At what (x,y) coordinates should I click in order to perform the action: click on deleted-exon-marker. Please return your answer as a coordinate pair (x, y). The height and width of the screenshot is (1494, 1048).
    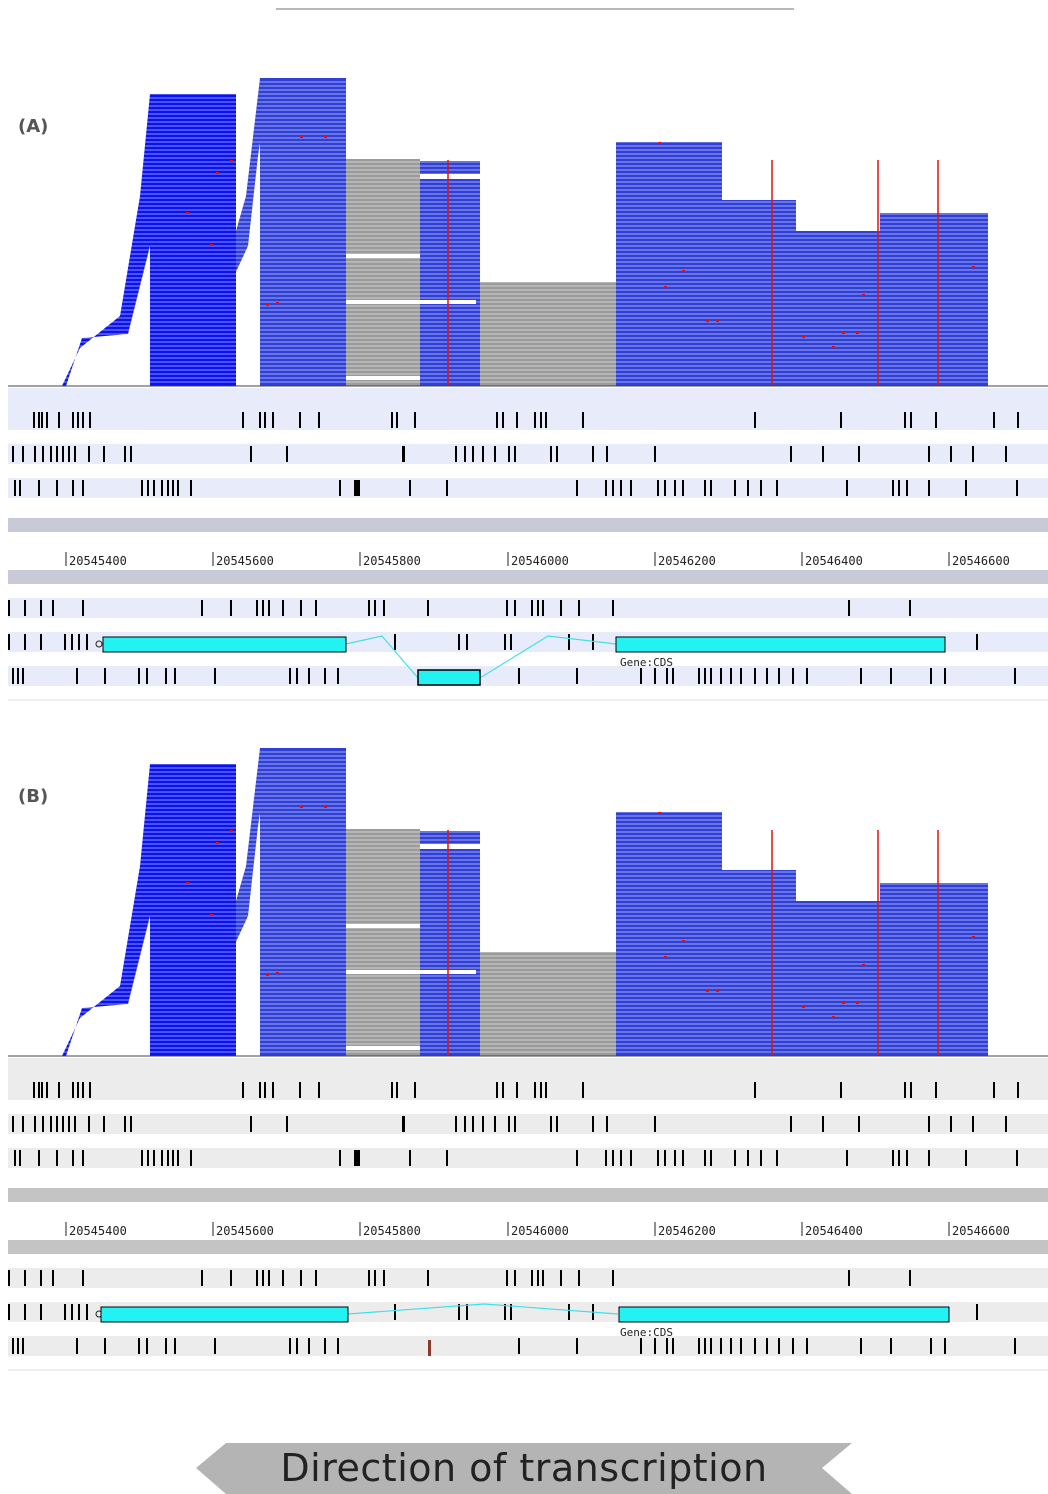
    Looking at the image, I should click on (429, 1348).